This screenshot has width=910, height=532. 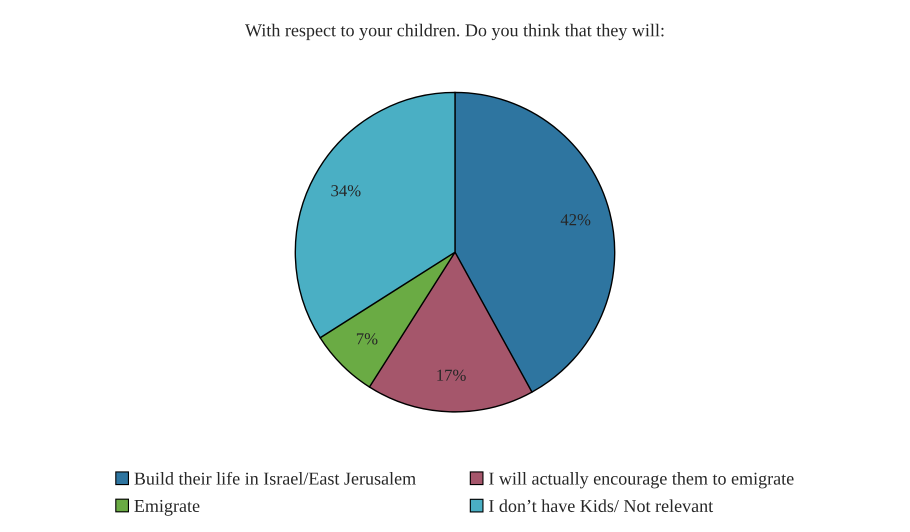 I want to click on data-label: 34%, so click(x=346, y=190).